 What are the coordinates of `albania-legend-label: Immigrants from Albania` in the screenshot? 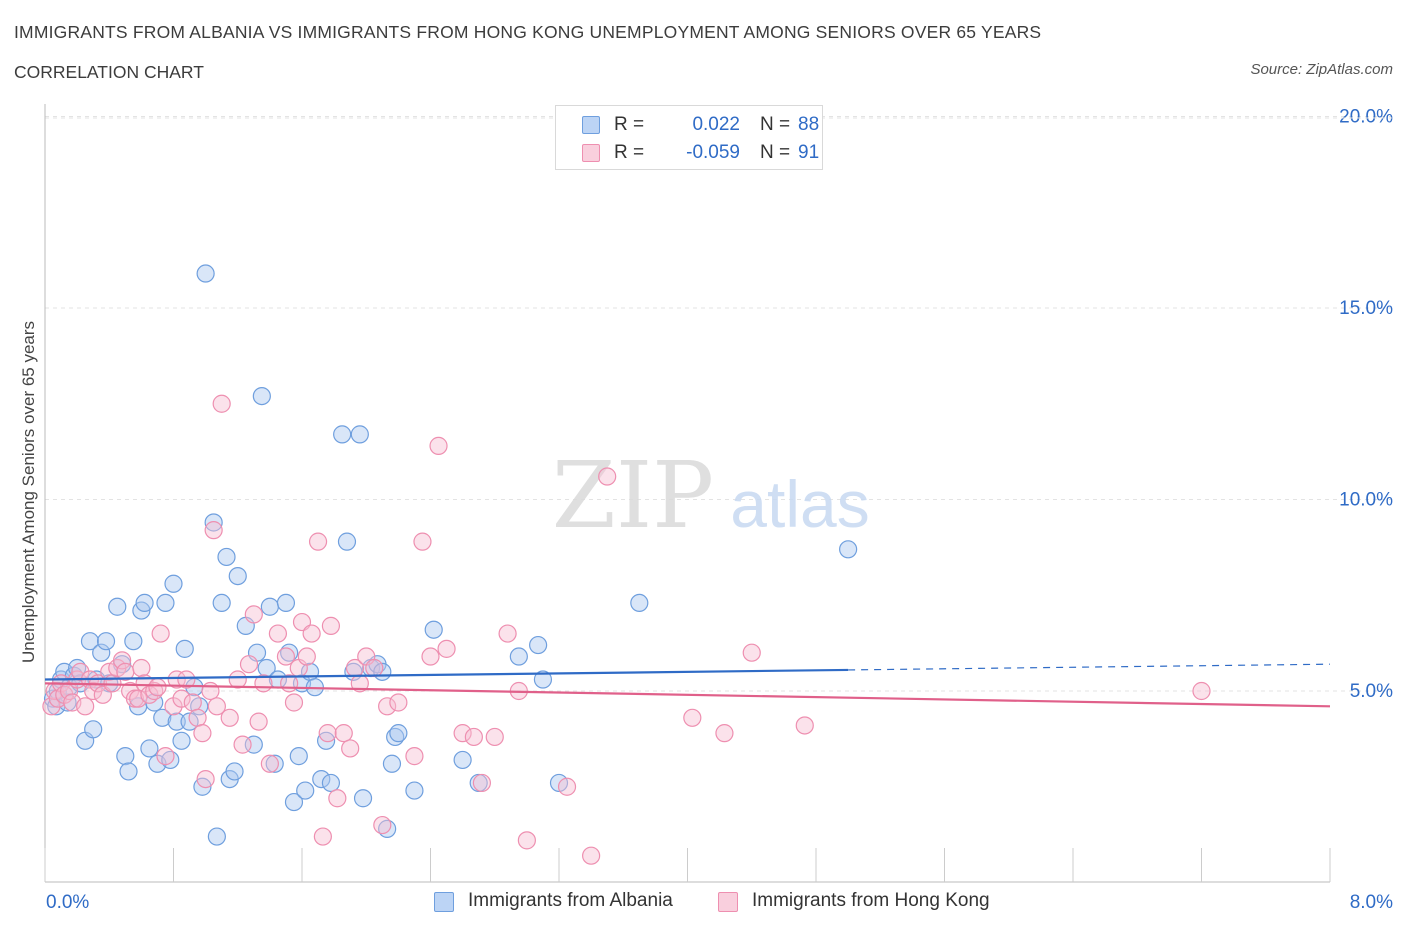 It's located at (570, 900).